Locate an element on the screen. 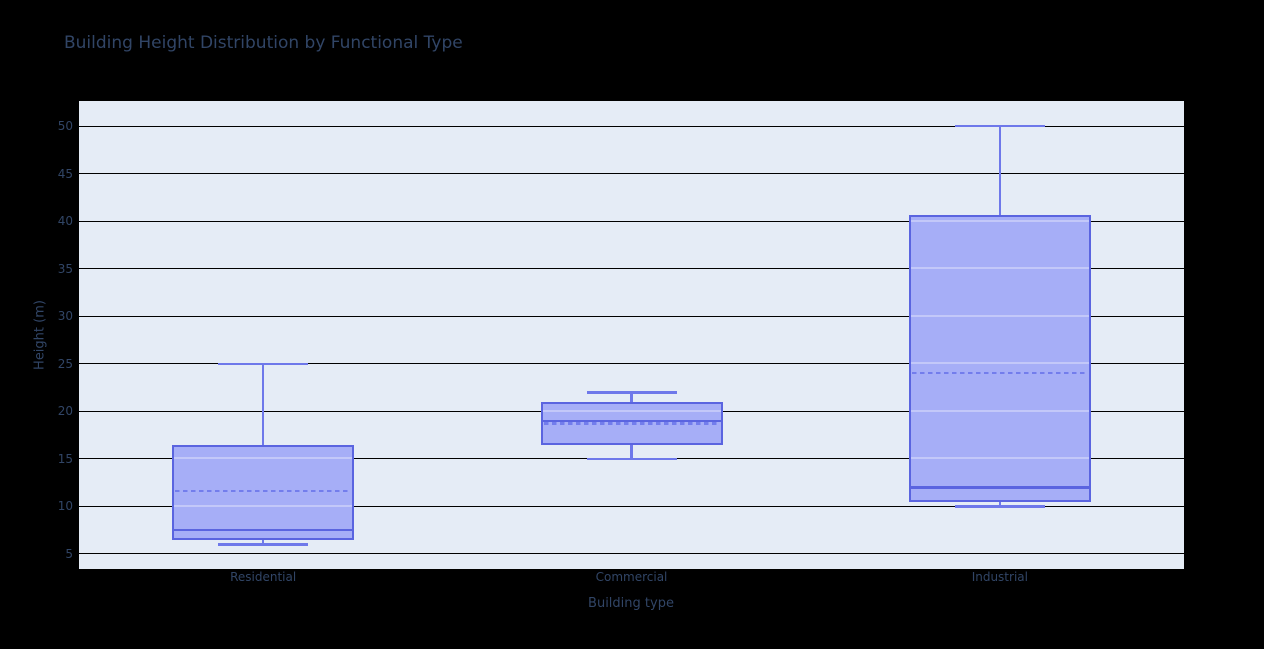 Image resolution: width=1264 pixels, height=649 pixels. y-tick-label: 25 is located at coordinates (65, 363).